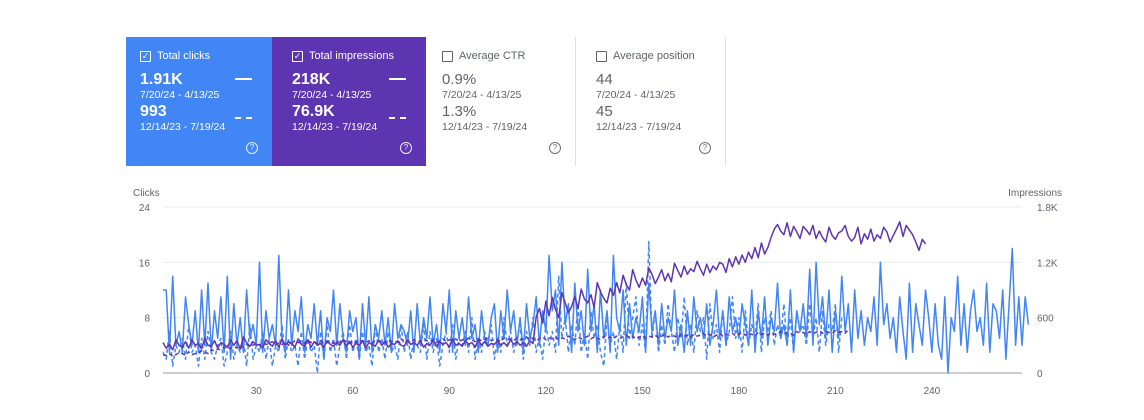  I want to click on x-tick-label: 90, so click(450, 391).